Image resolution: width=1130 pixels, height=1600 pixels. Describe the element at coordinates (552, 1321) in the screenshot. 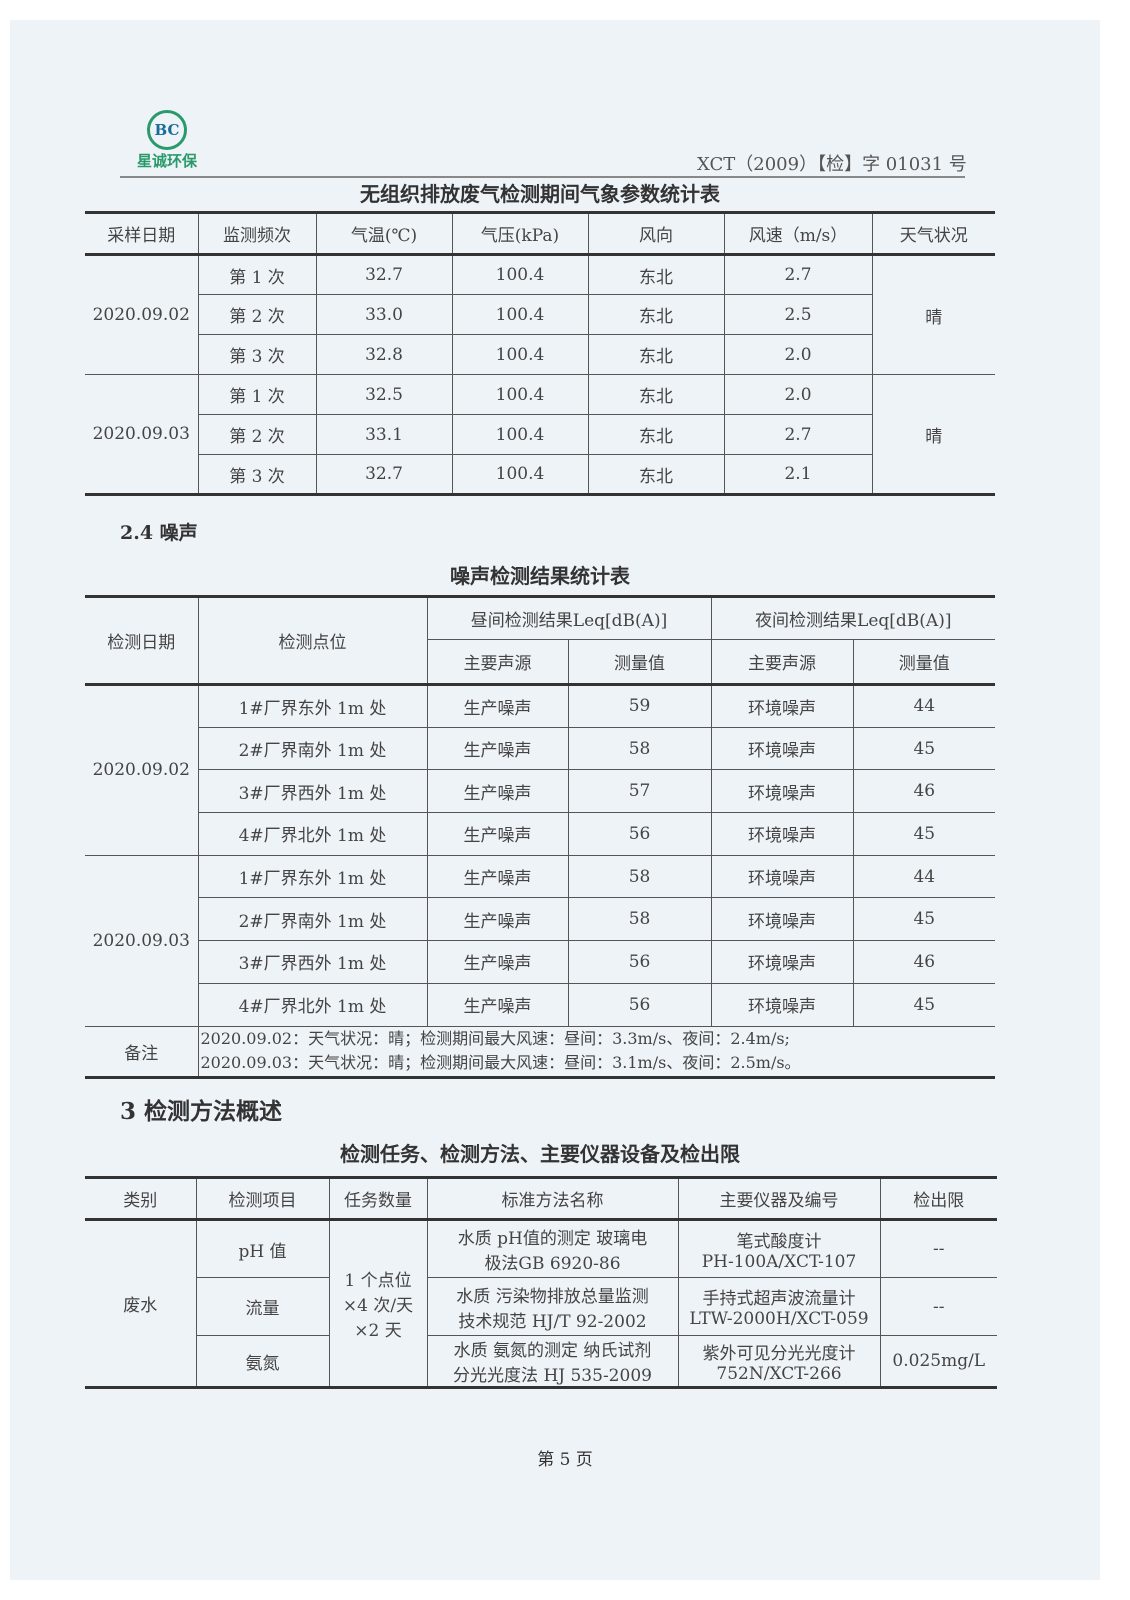

I see `method-line: 技术规范 HJ/T 92-2002` at that location.